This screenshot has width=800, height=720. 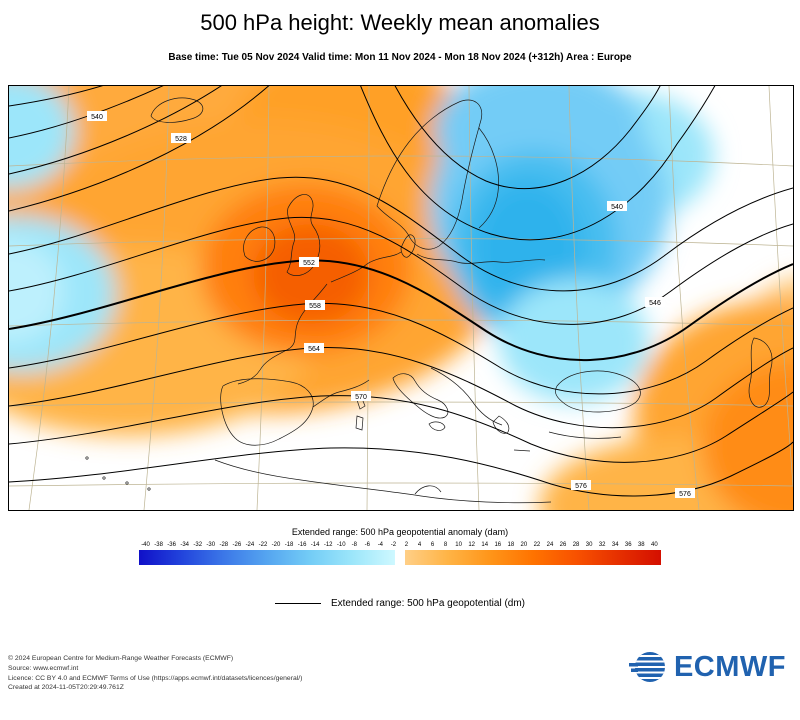 I want to click on svg-text: 546, so click(x=655, y=303).